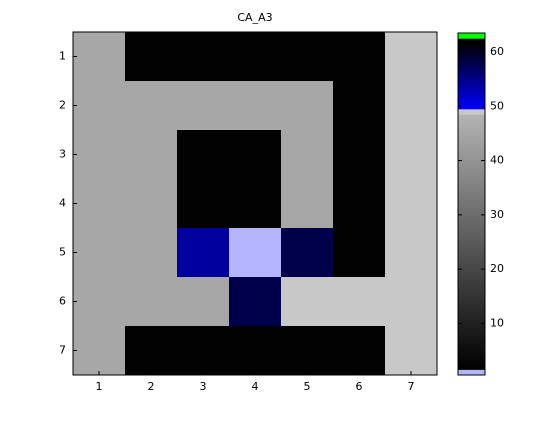 The image size is (560, 424). I want to click on y-tick-label: 3, so click(62, 154).